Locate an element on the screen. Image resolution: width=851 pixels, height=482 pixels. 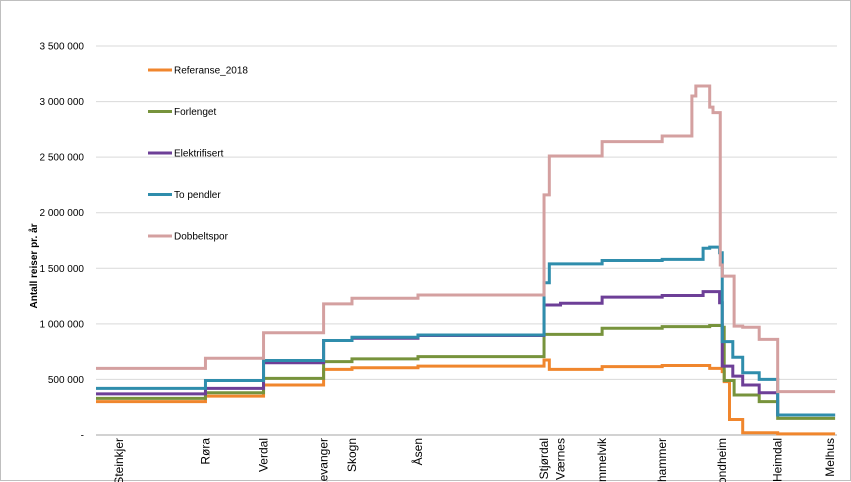
y-tick-label: 500 000 is located at coordinates (66, 380).